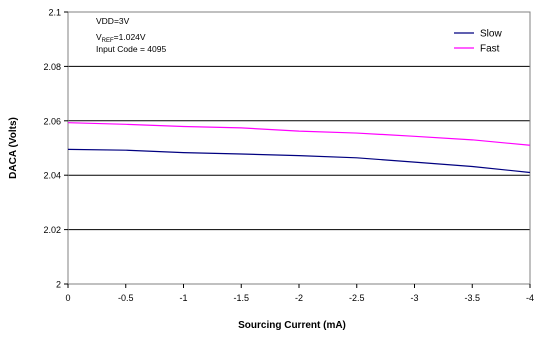 This screenshot has height=340, width=535. I want to click on y-axis-label: DACA (Volts), so click(13, 148).